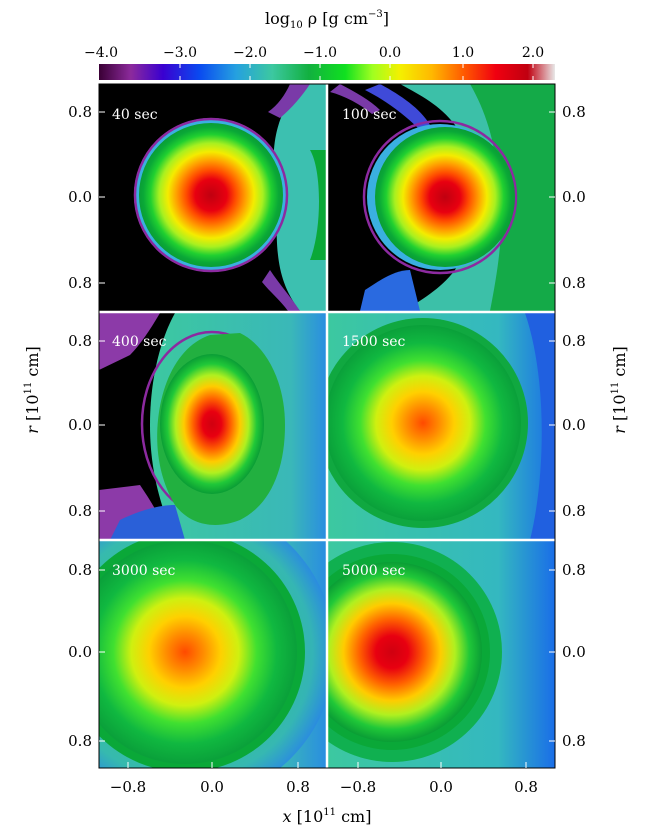 The image size is (654, 835). I want to click on colorbar-tick-label: −3.0, so click(180, 53).